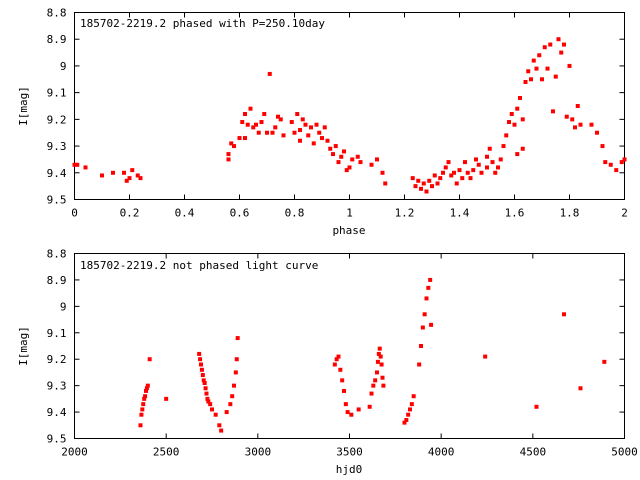  I want to click on x-tick-label: 5000, so click(624, 452).